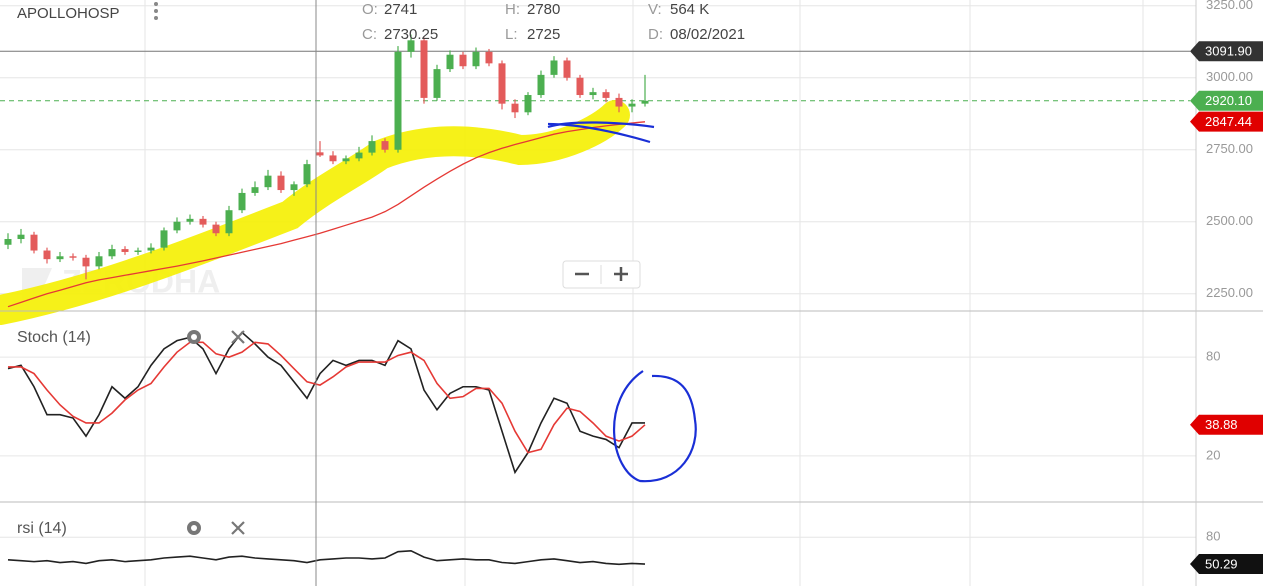 Image resolution: width=1263 pixels, height=586 pixels. I want to click on field-label: D:, so click(655, 34).